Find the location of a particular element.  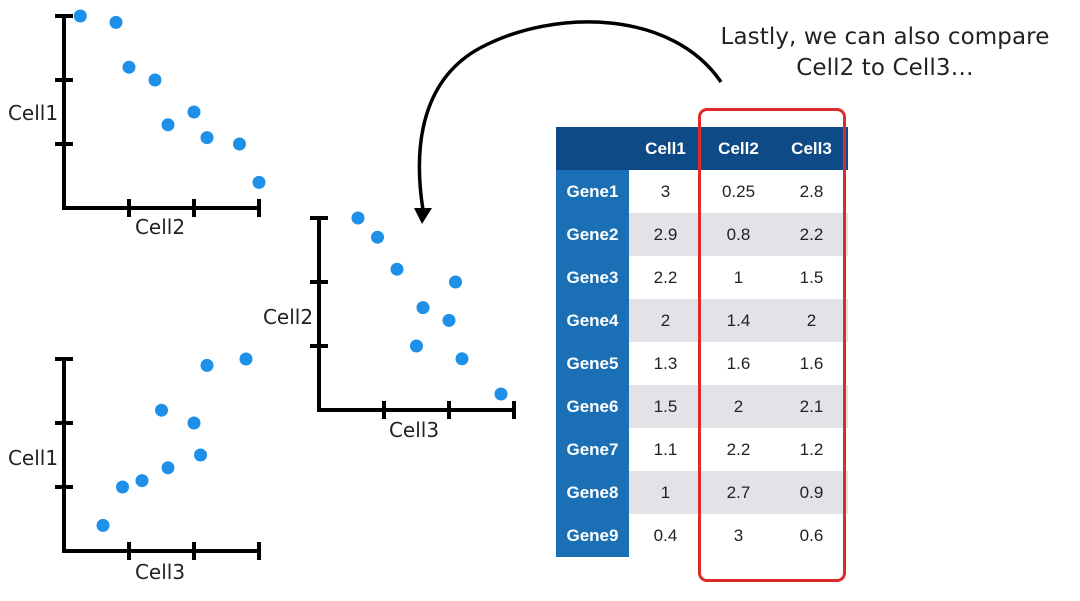

table-cell: 0.6 is located at coordinates (811, 535).